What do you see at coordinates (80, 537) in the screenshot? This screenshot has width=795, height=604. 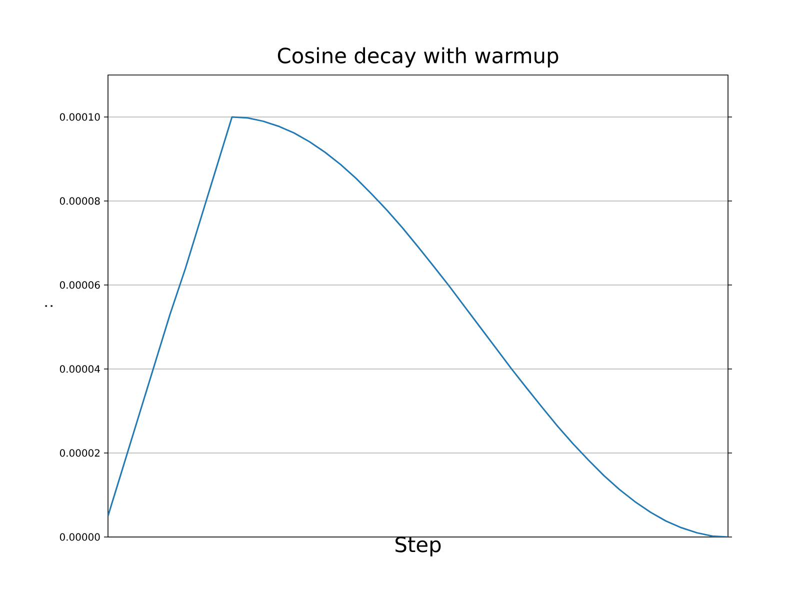 I see `y-tick-label: 0.00000` at bounding box center [80, 537].